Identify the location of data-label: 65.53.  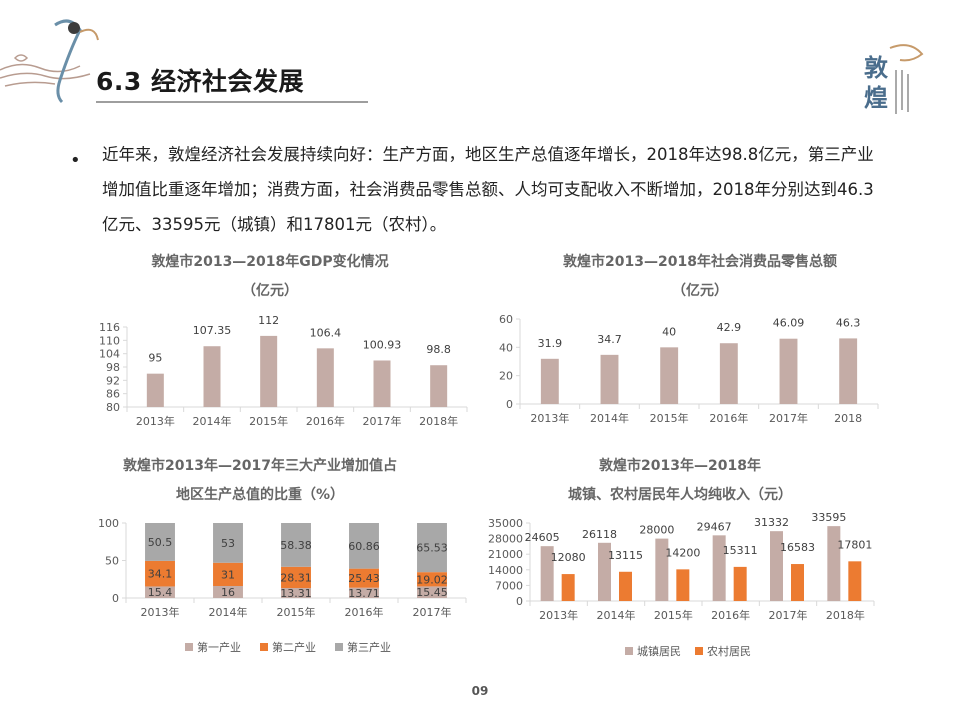
(432, 548).